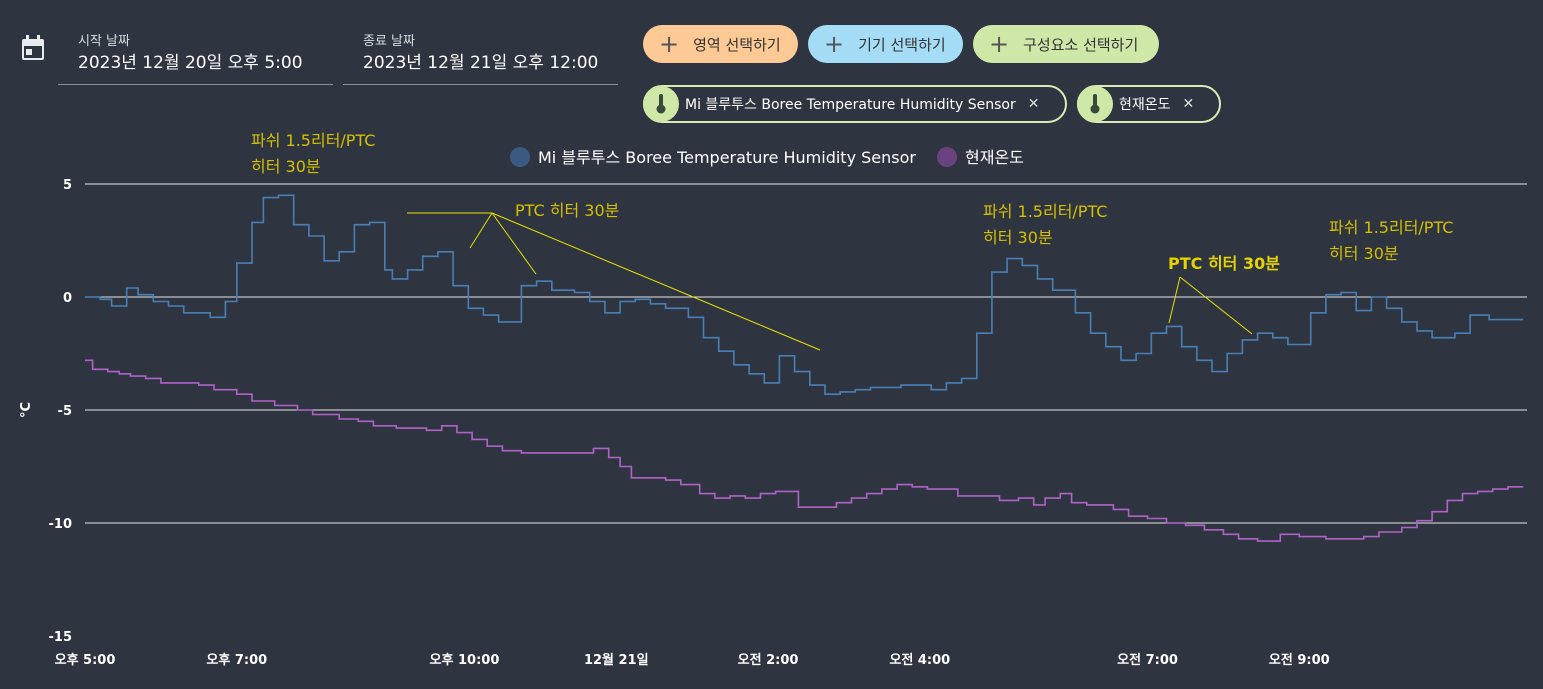 Image resolution: width=1543 pixels, height=689 pixels. Describe the element at coordinates (994, 157) in the screenshot. I see `legend-label: 현재온도` at that location.